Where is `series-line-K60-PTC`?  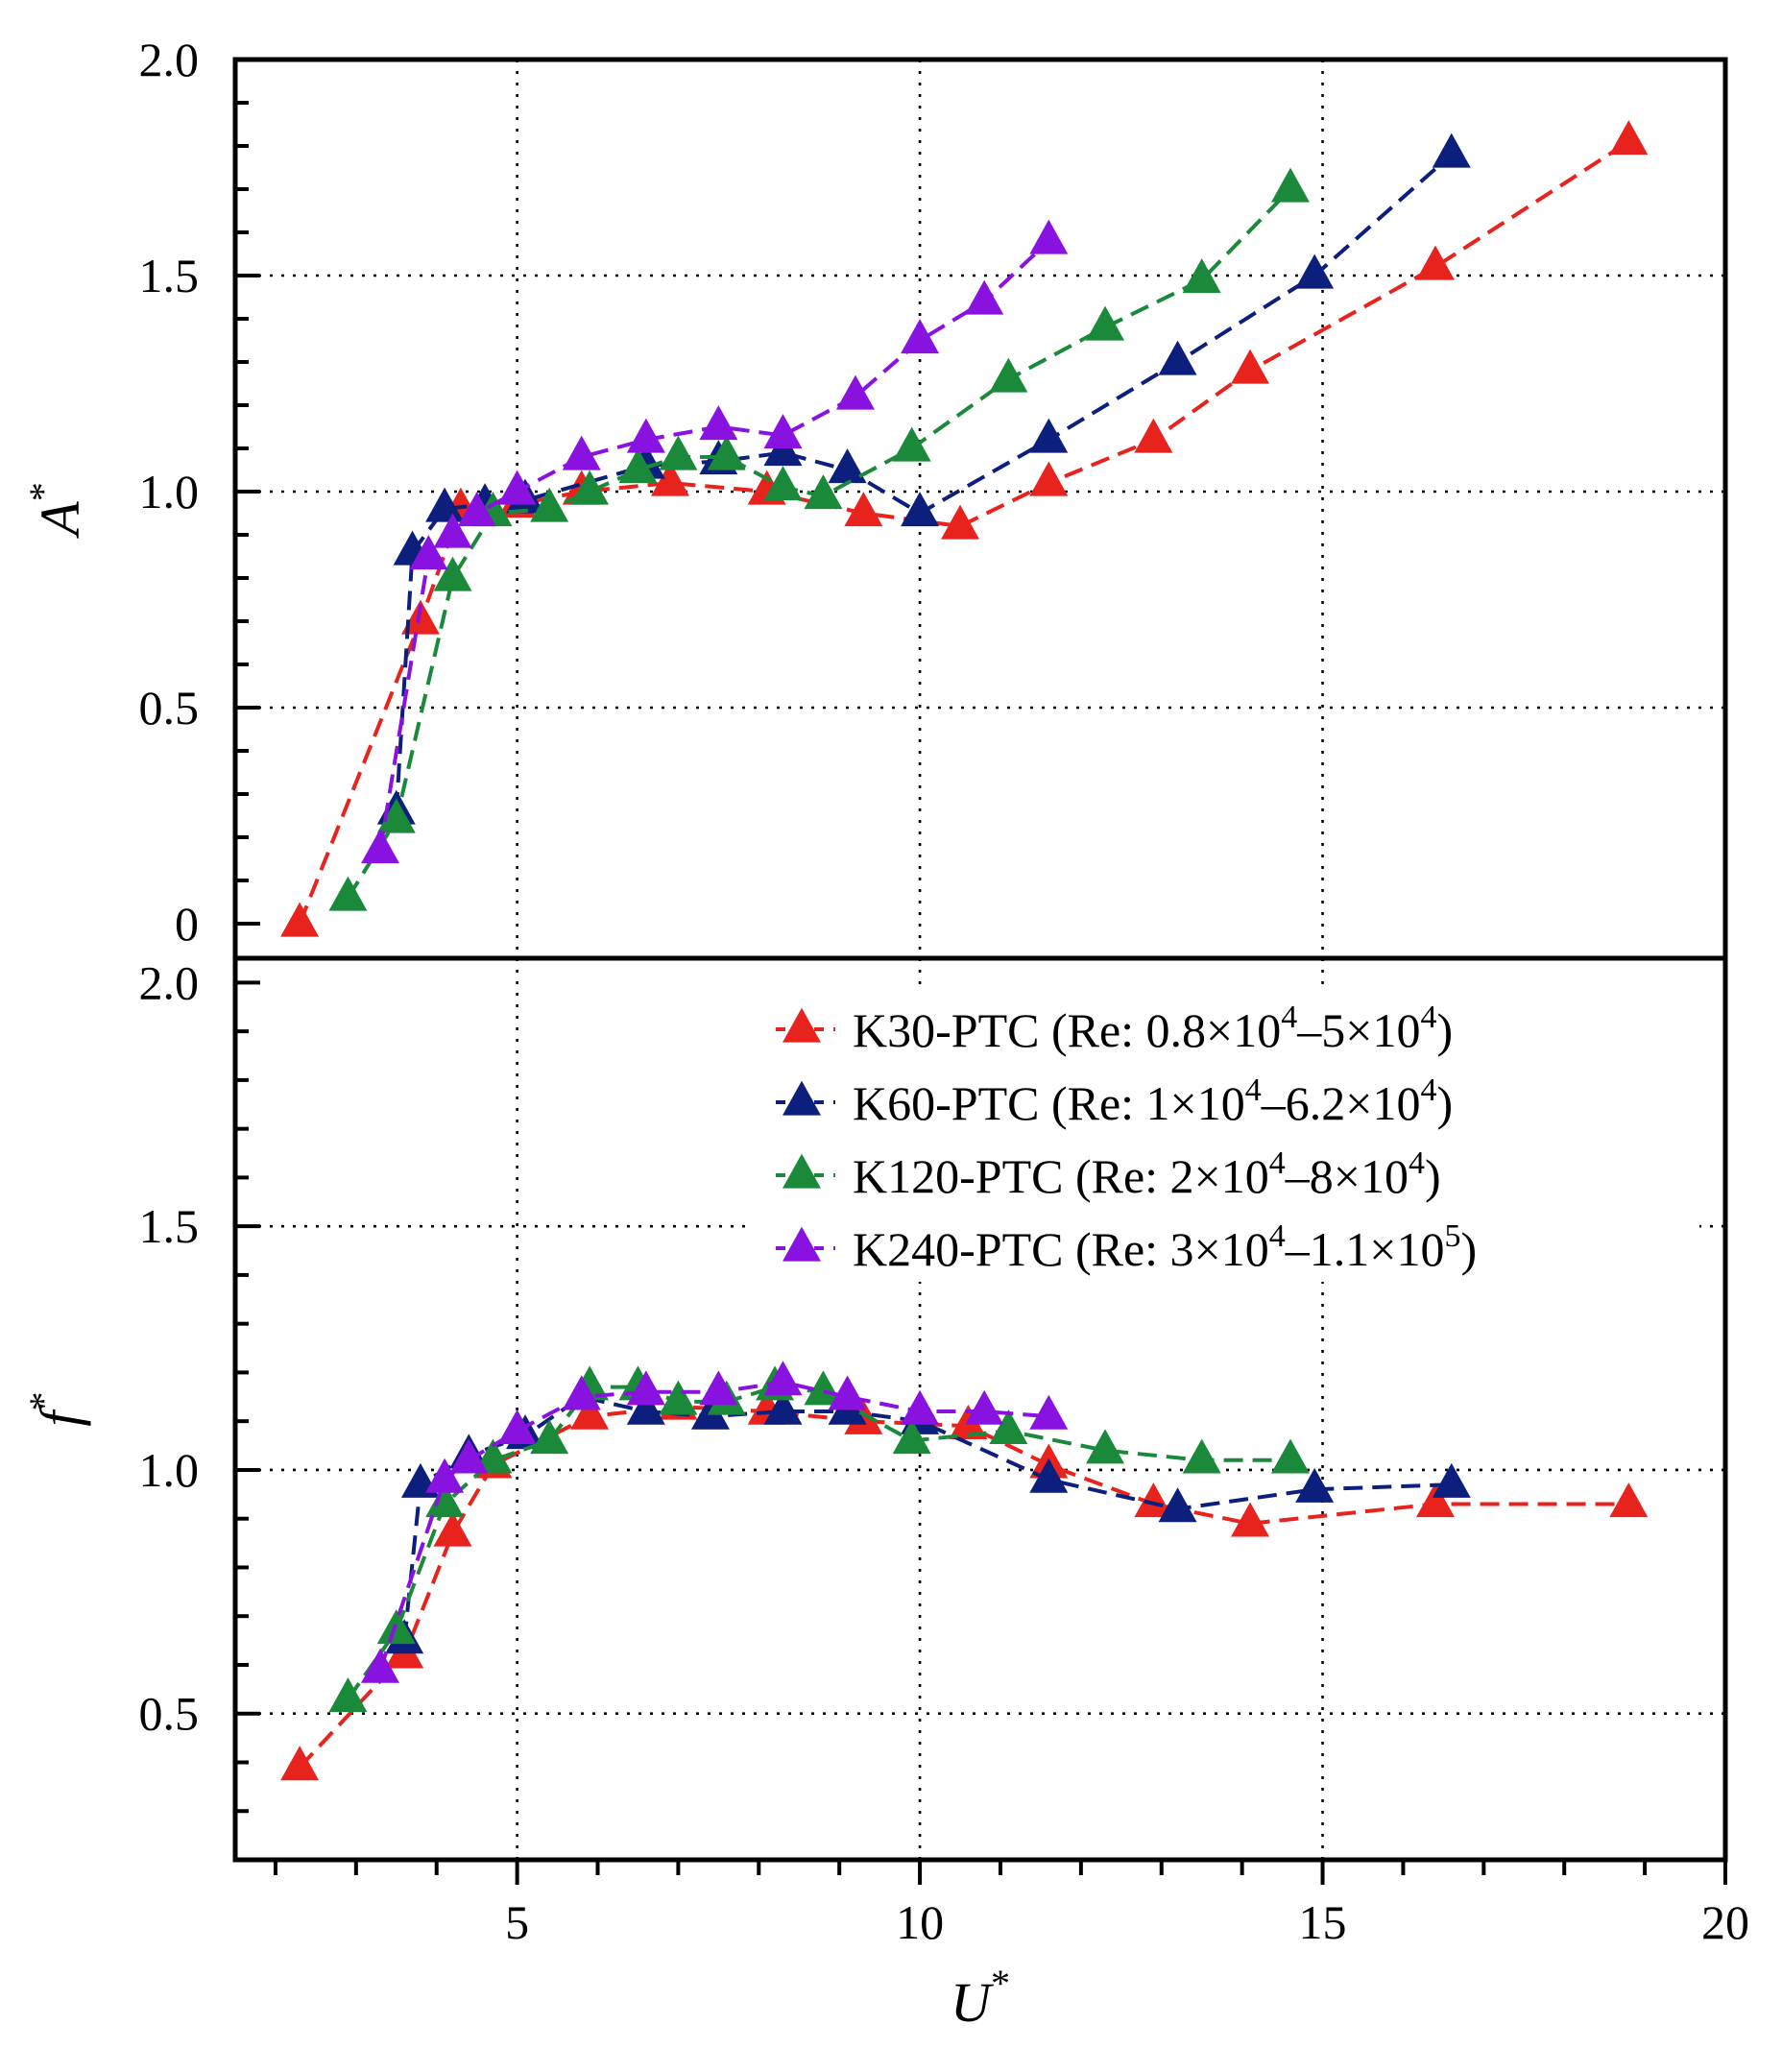
series-line-K60-PTC is located at coordinates (927, 1517).